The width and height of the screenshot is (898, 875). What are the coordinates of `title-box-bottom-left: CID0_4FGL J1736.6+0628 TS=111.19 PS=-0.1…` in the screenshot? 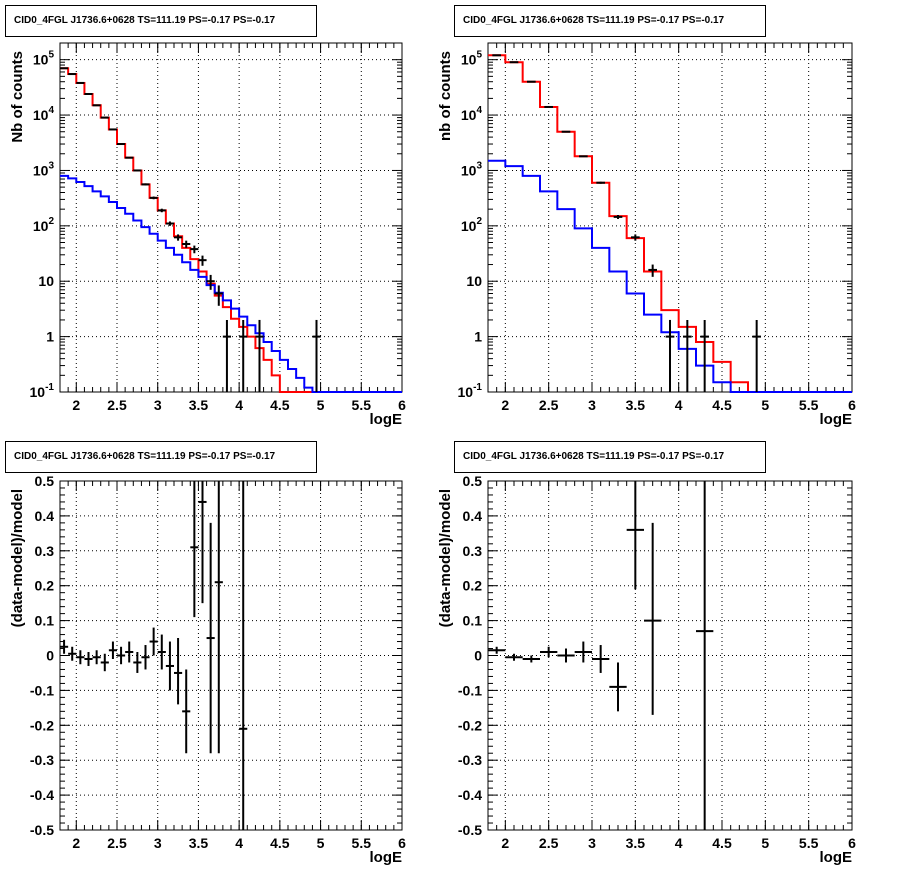 It's located at (161, 457).